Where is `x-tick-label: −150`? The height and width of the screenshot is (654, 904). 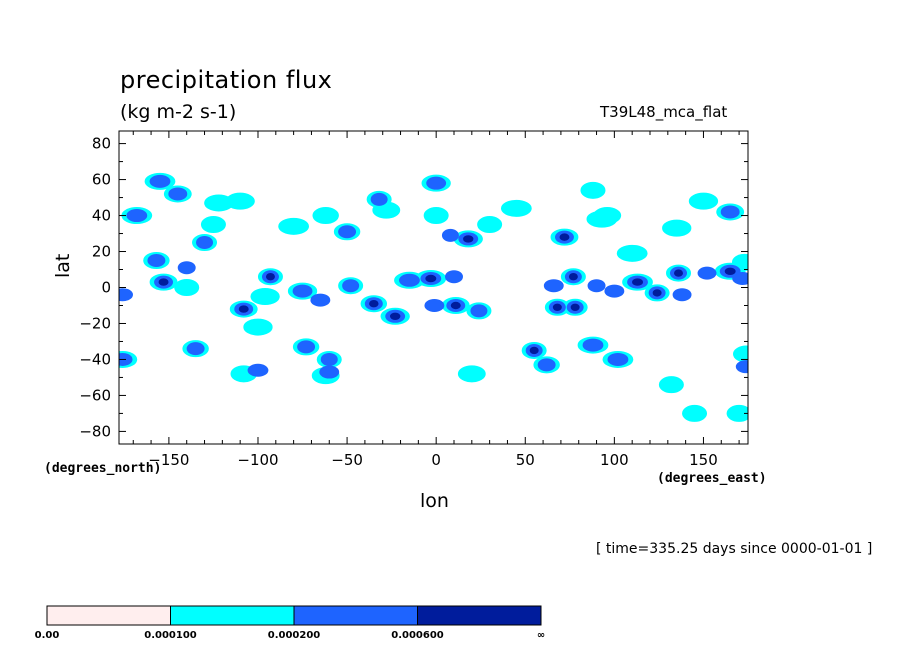
x-tick-label: −150 is located at coordinates (168, 460).